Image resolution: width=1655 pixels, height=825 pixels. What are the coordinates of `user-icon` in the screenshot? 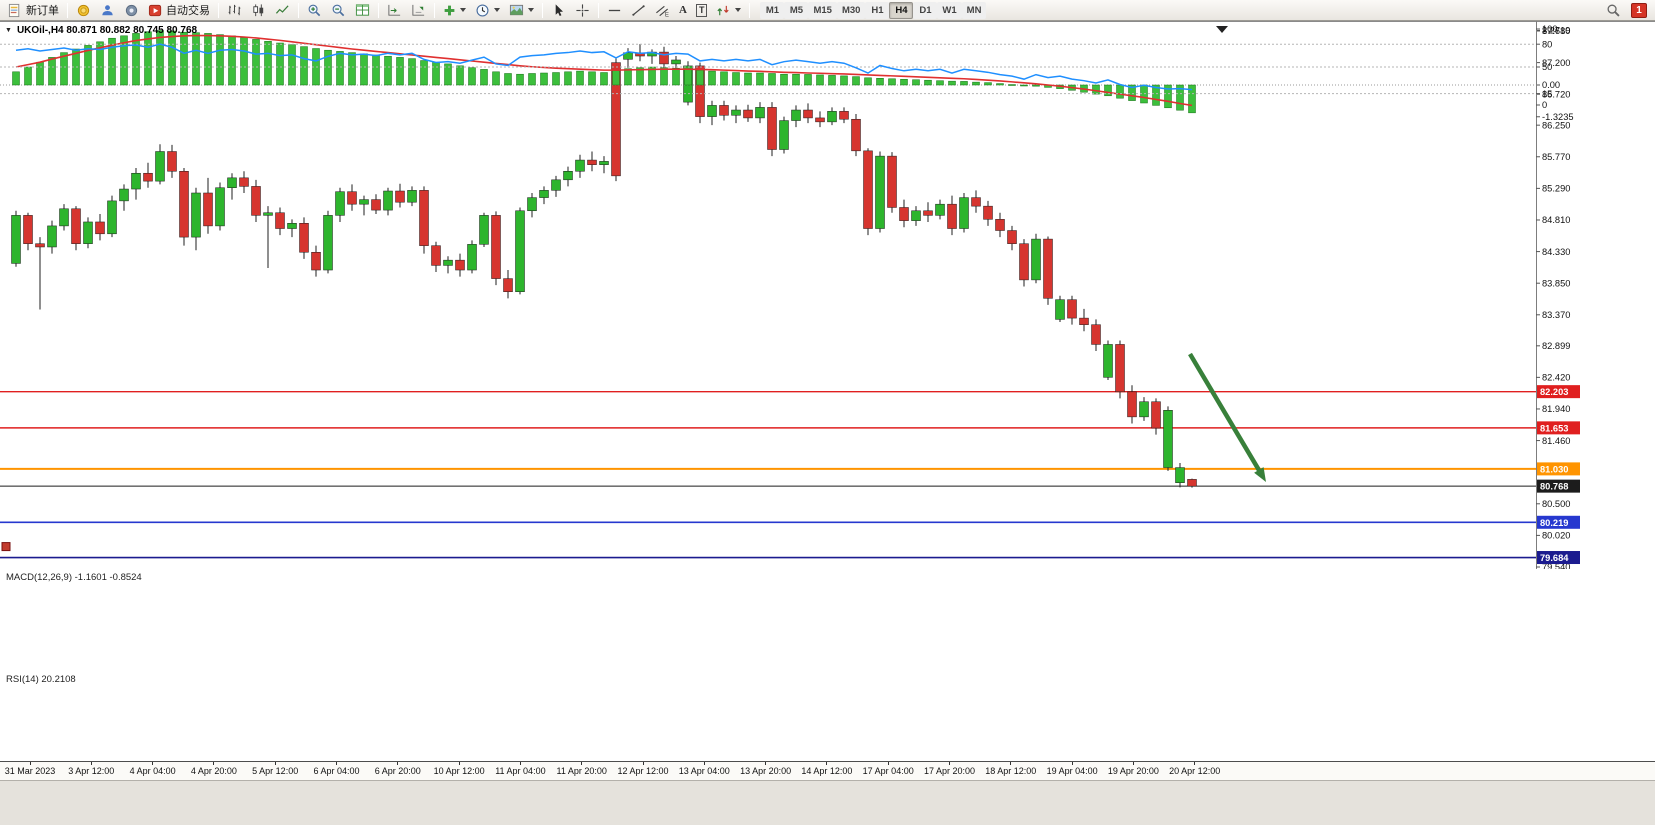 It's located at (107, 9).